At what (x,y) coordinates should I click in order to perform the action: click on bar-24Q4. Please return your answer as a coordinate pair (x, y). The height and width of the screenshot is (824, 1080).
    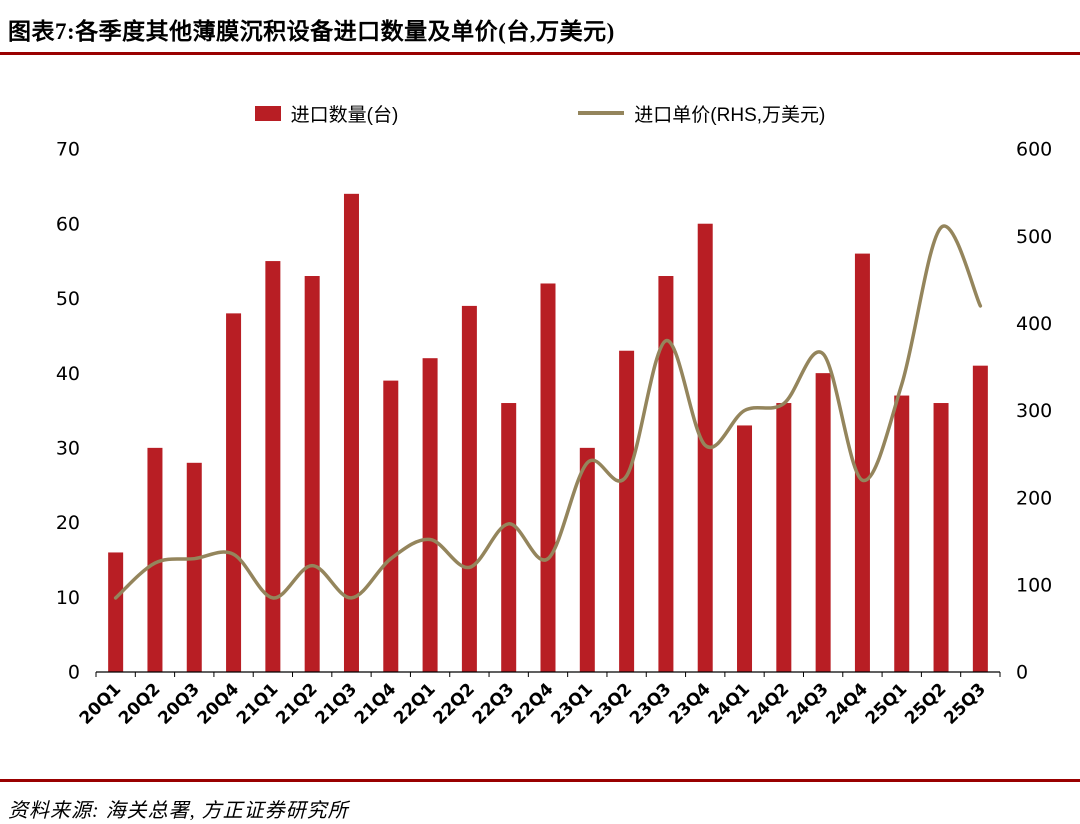
    Looking at the image, I should click on (862, 462).